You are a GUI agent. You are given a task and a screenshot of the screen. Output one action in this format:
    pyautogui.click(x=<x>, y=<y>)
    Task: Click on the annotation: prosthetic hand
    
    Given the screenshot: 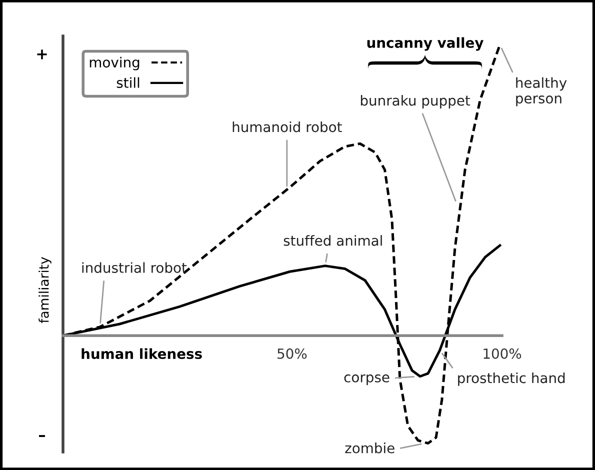 What is the action you would take?
    pyautogui.click(x=511, y=379)
    